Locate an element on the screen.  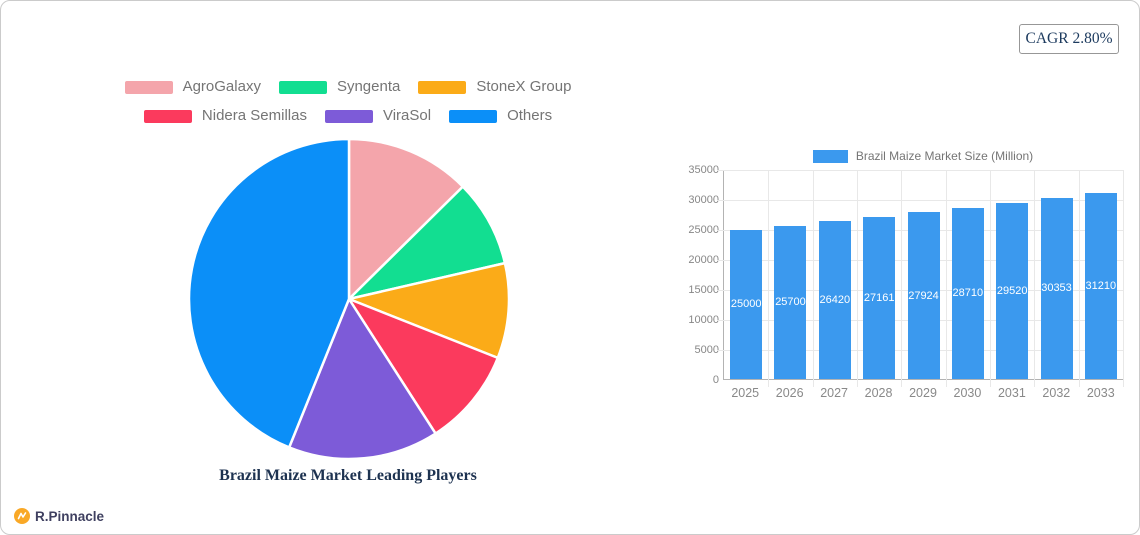
bar-value-label: 27161 is located at coordinates (879, 297).